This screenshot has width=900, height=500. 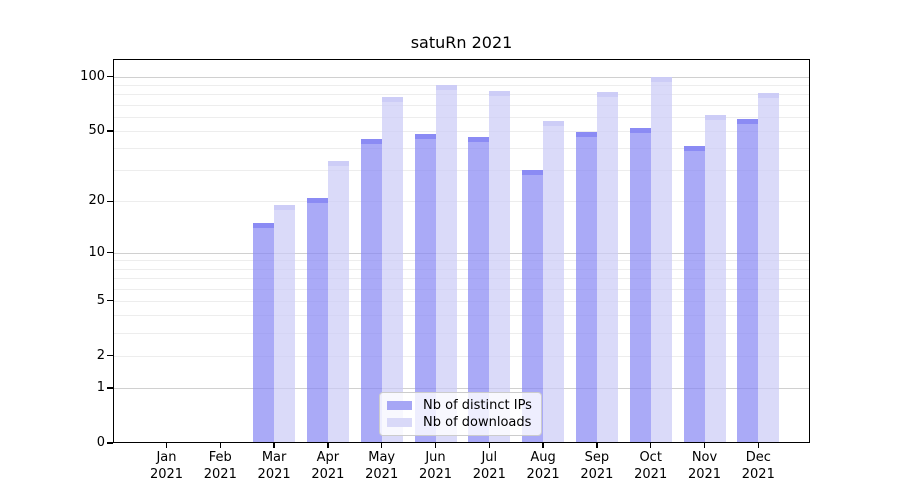 What do you see at coordinates (704, 445) in the screenshot?
I see `x-tick-mark-nov` at bounding box center [704, 445].